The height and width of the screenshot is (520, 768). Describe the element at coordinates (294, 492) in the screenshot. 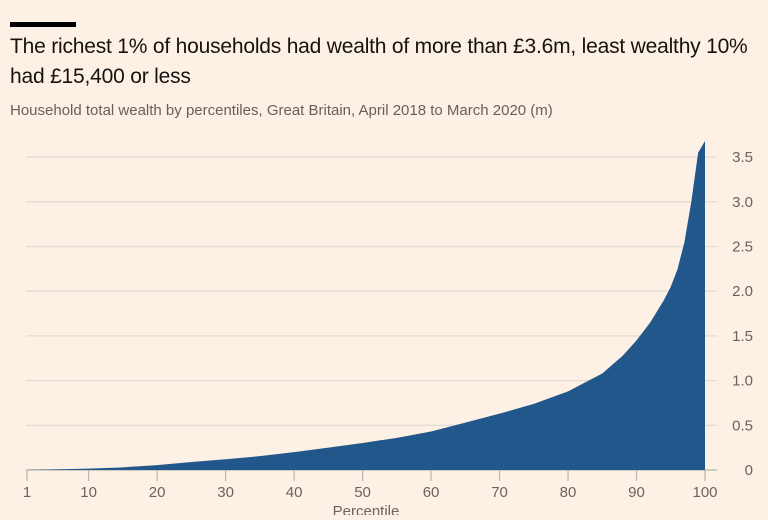

I see `x-tick-label: 40` at that location.